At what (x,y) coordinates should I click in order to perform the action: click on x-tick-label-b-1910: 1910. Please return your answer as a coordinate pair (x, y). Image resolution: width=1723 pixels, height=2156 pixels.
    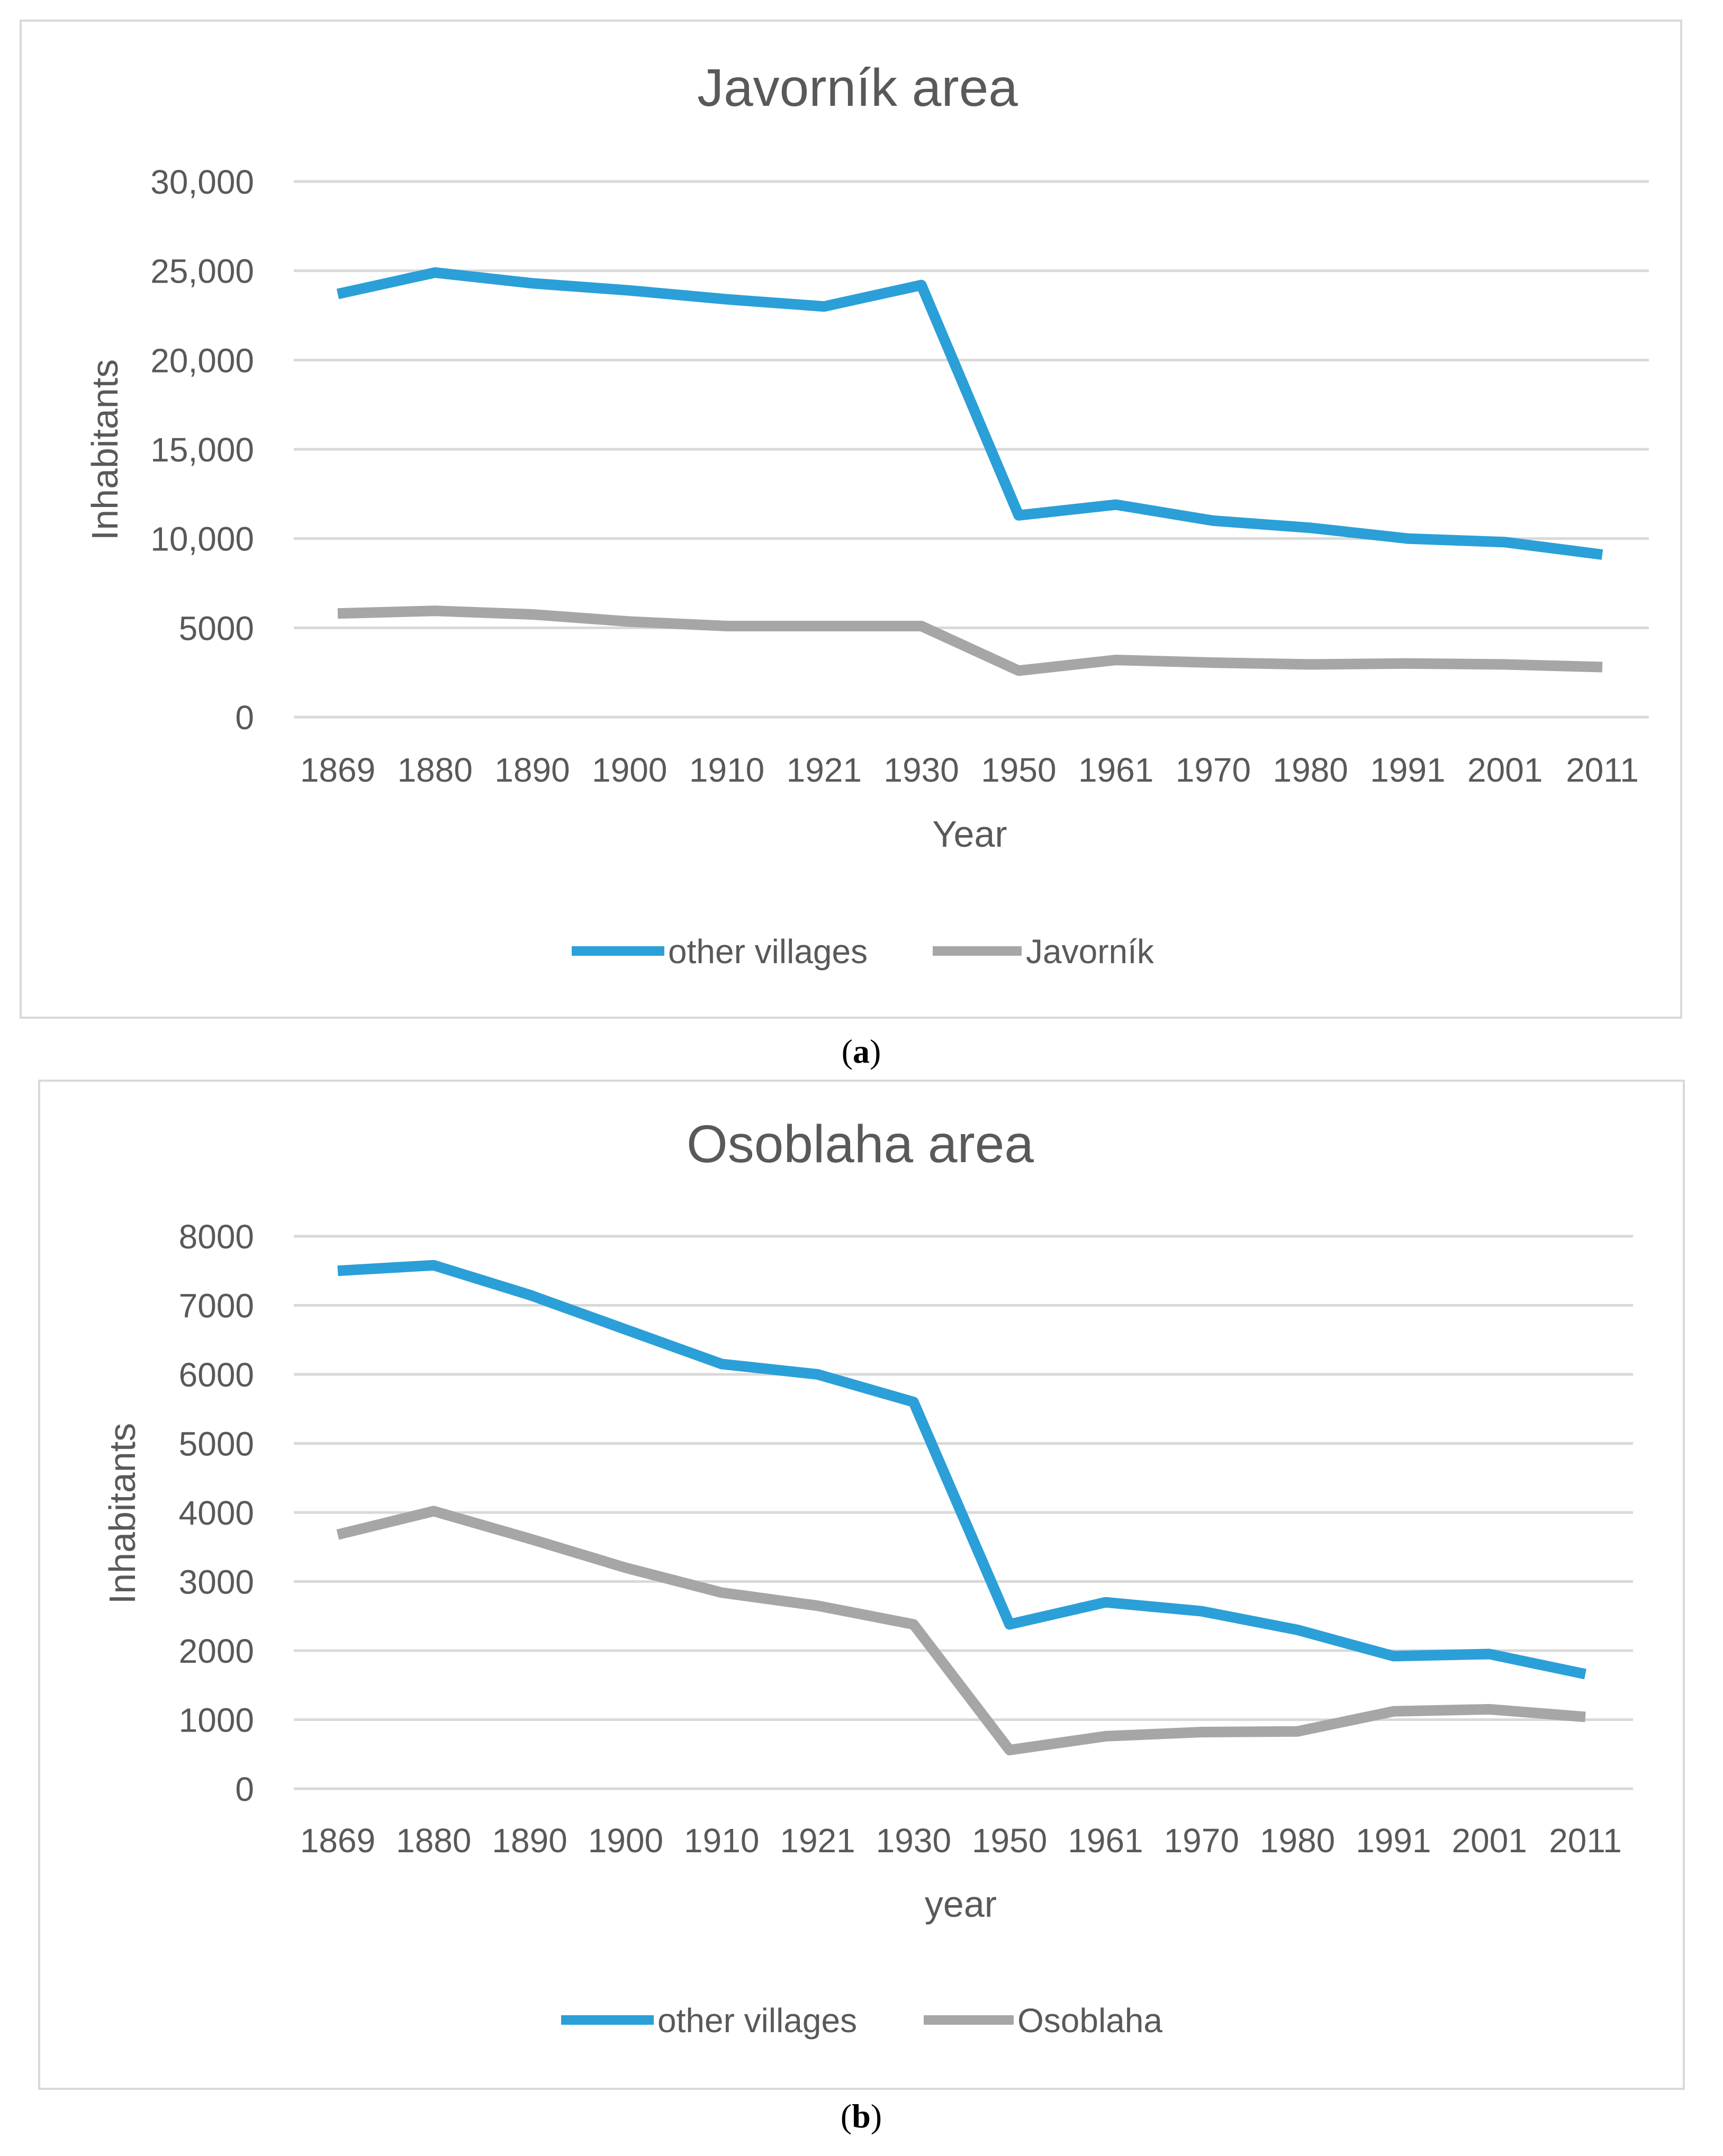
    Looking at the image, I should click on (721, 1841).